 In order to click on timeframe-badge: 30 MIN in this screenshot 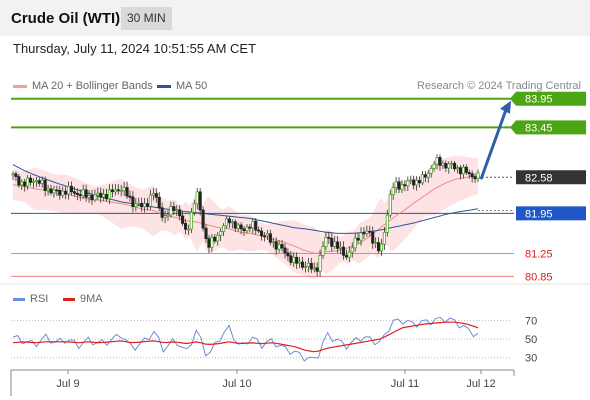, I will do `click(146, 18)`.